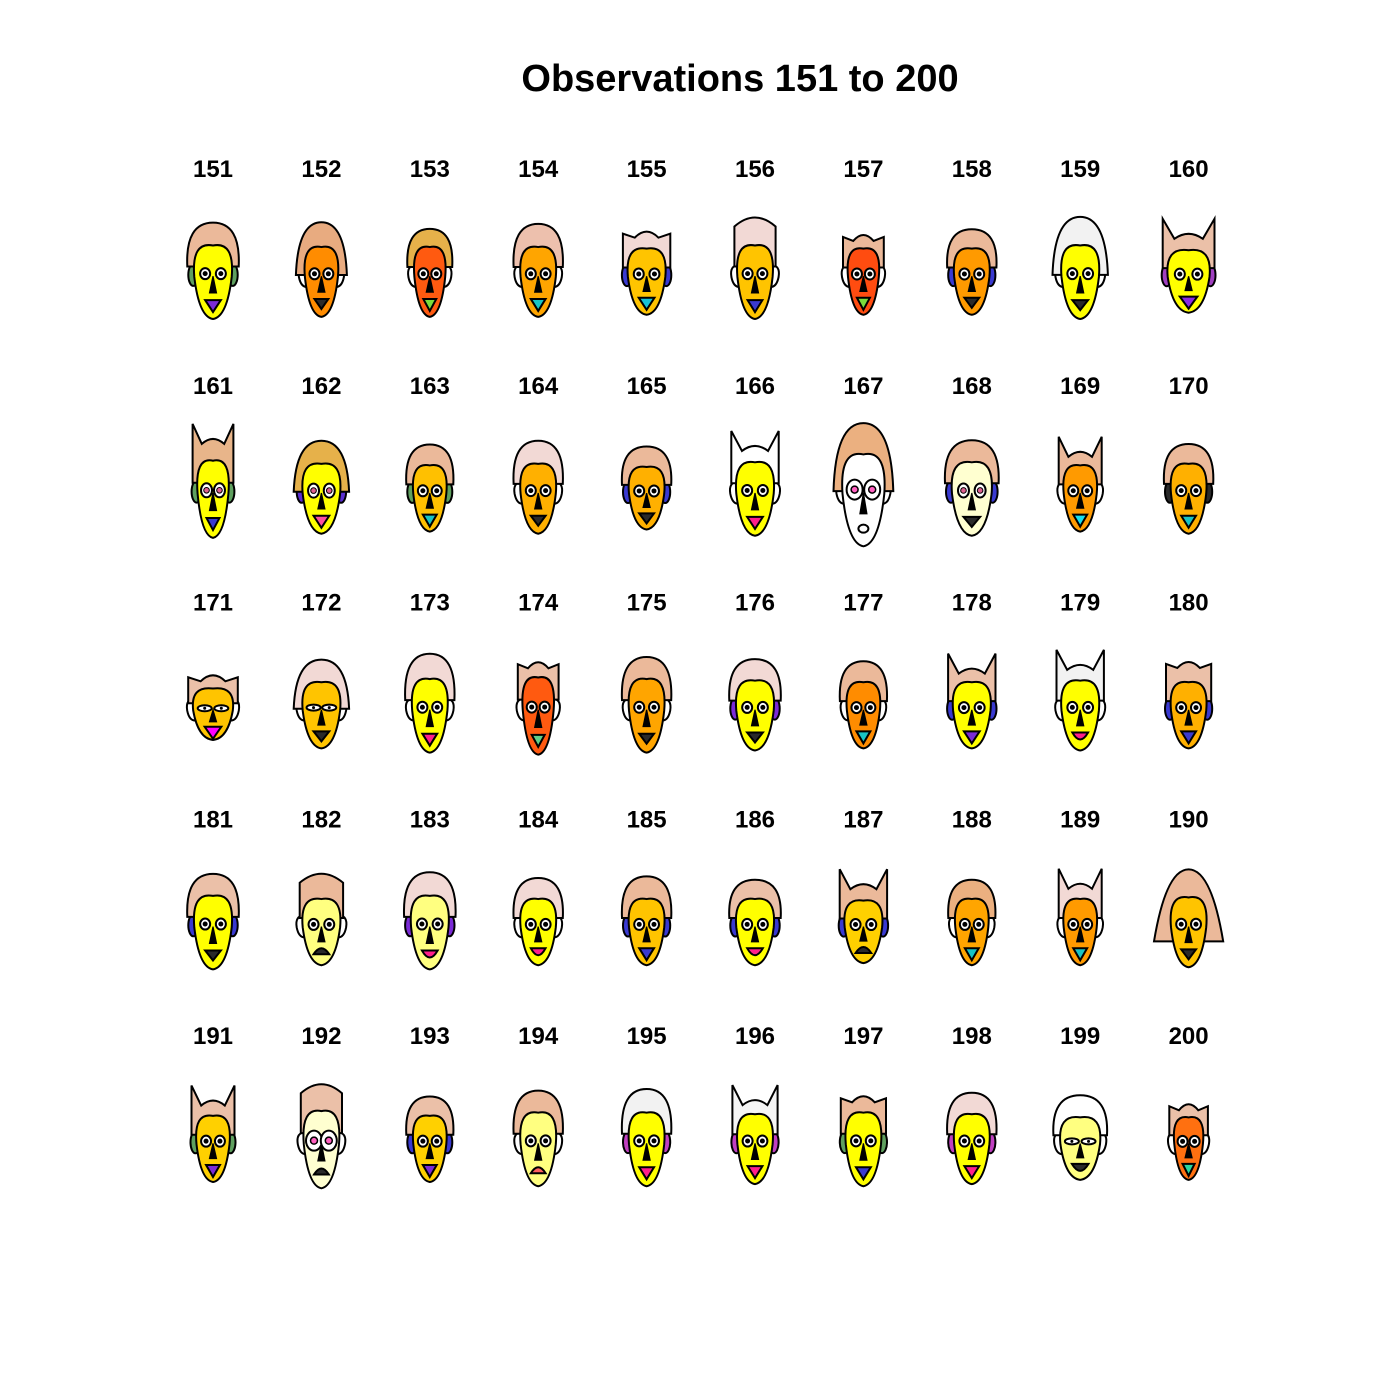  I want to click on face-label: 200, so click(1189, 1036).